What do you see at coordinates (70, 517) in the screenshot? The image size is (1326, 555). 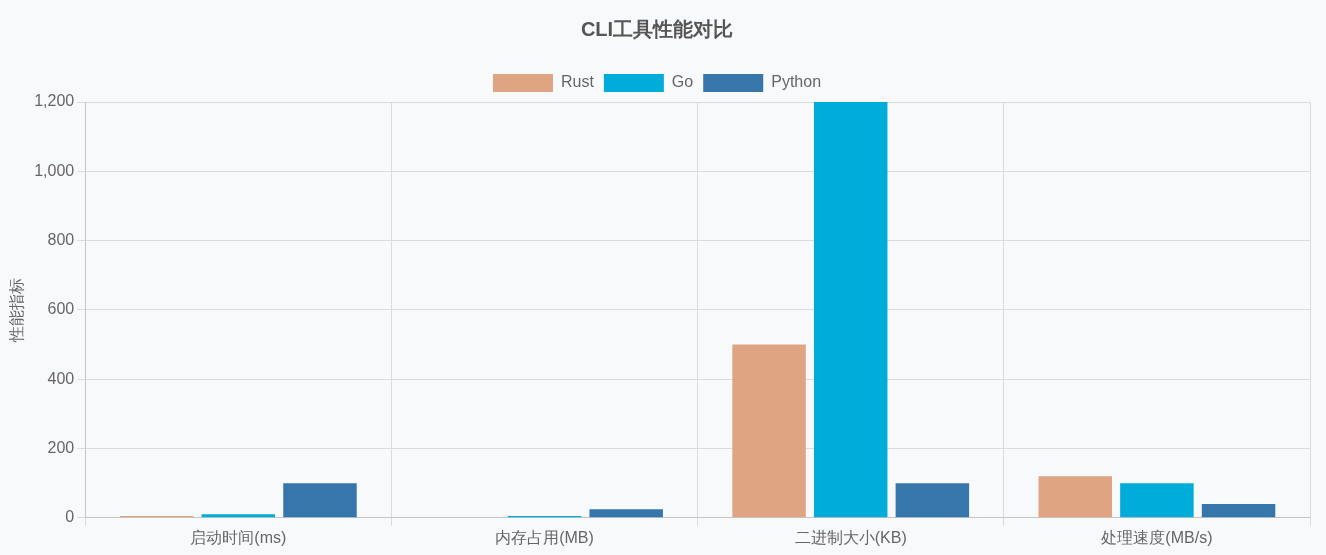 I see `y-tick-label: 0` at bounding box center [70, 517].